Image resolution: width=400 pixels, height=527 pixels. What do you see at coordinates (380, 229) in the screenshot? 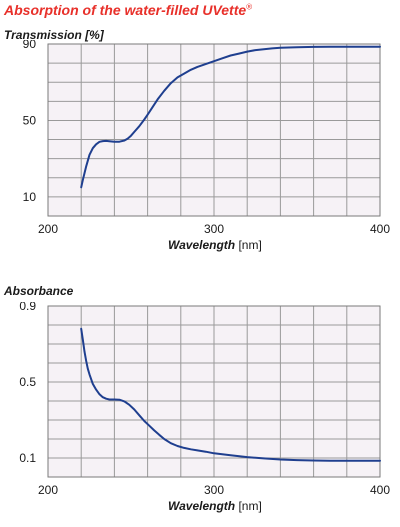
I see `chart1-xtick-label: 400` at bounding box center [380, 229].